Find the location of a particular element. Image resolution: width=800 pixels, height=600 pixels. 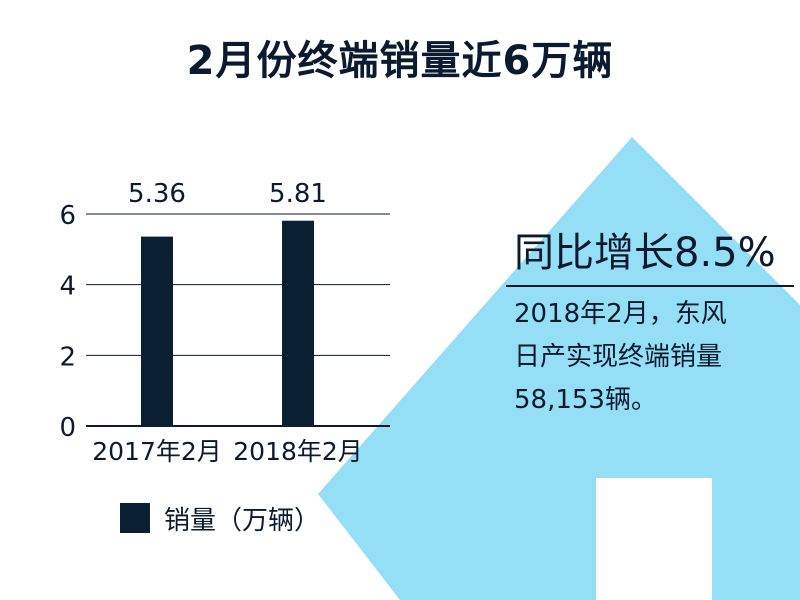

growth-headline: 同比增长8.5% is located at coordinates (645, 253).